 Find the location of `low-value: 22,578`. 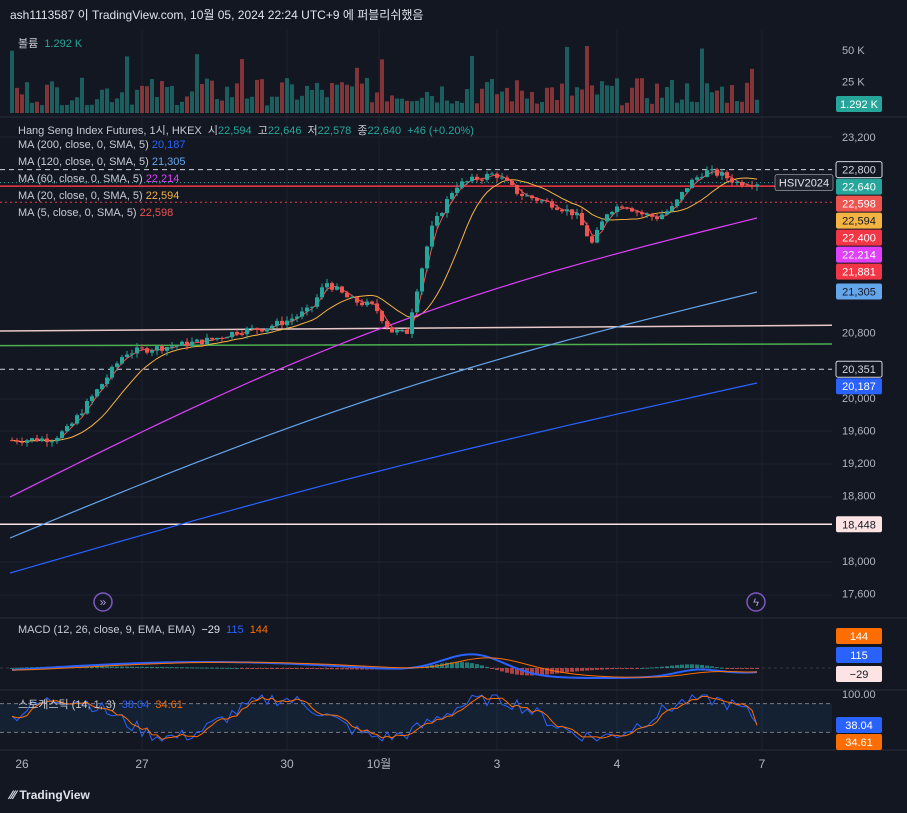

low-value: 22,578 is located at coordinates (334, 131).